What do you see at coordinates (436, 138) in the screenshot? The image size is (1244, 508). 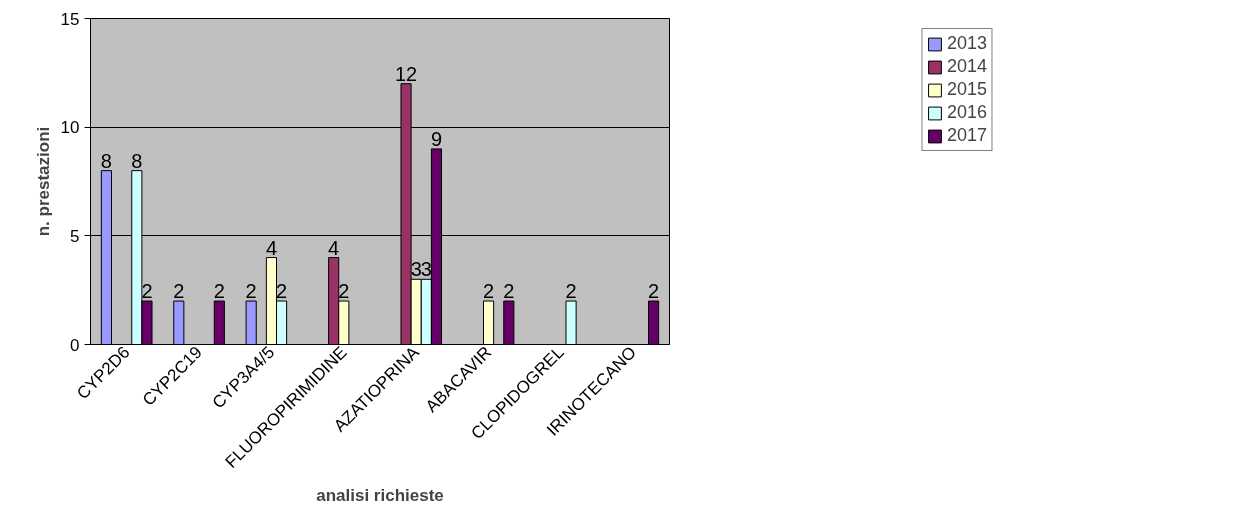 I see `data-label: 9` at bounding box center [436, 138].